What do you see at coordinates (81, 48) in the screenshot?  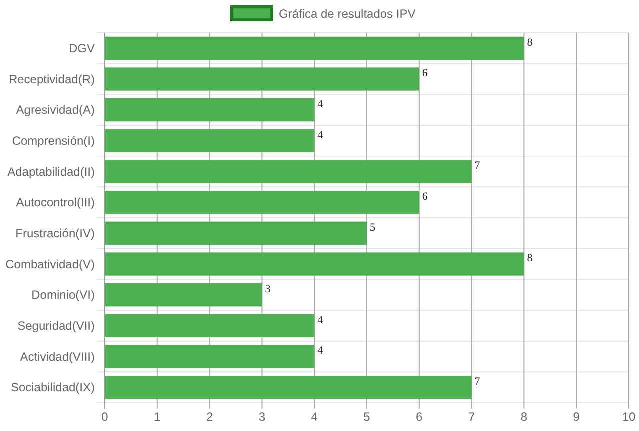 I see `y-tick-label: DGV` at bounding box center [81, 48].